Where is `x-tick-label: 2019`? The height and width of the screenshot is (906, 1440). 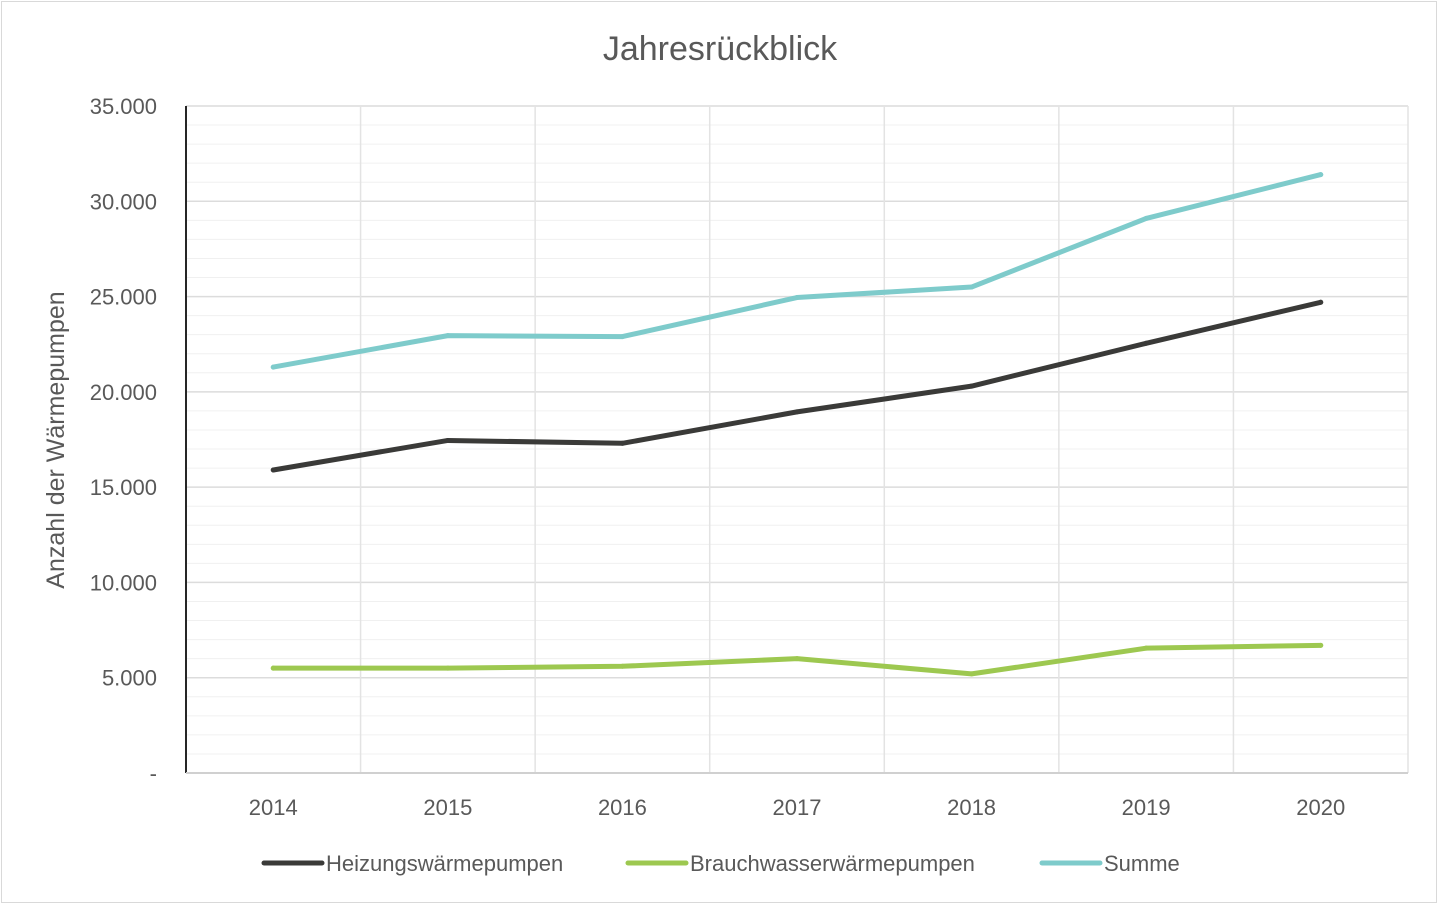
x-tick-label: 2019 is located at coordinates (1146, 807).